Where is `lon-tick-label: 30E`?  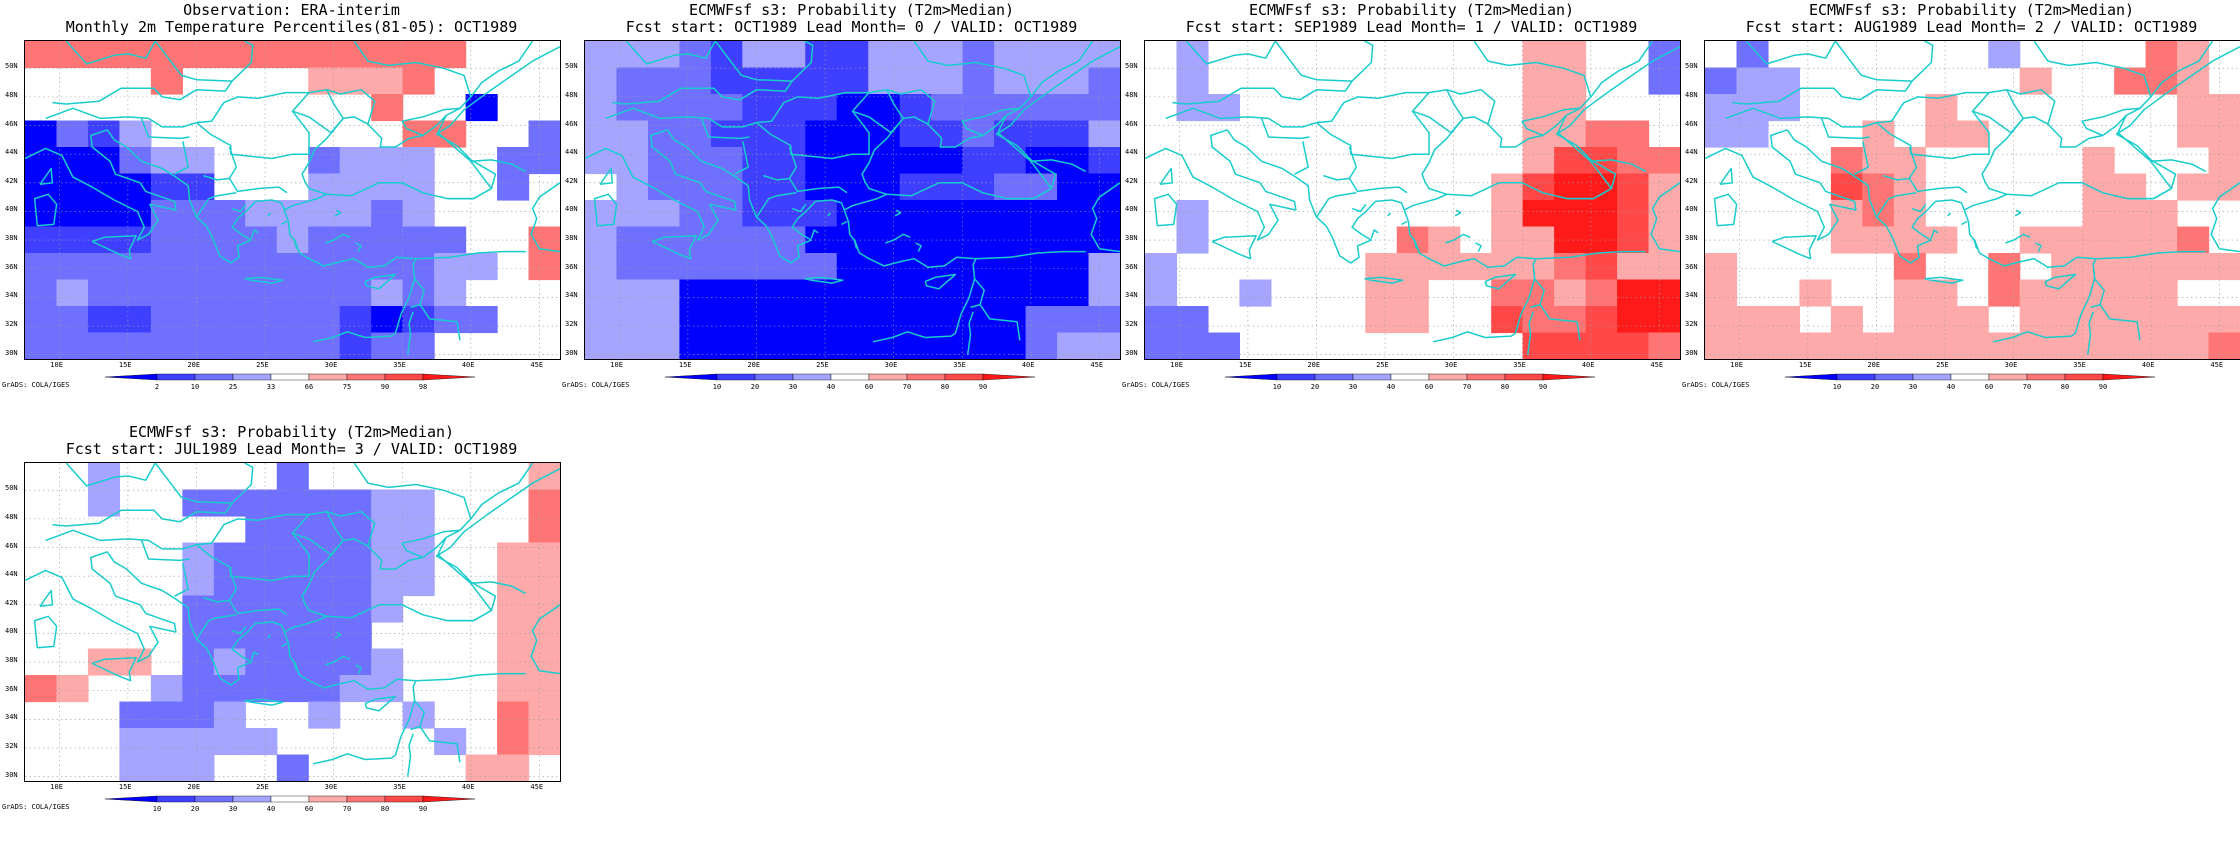
lon-tick-label: 30E is located at coordinates (891, 365).